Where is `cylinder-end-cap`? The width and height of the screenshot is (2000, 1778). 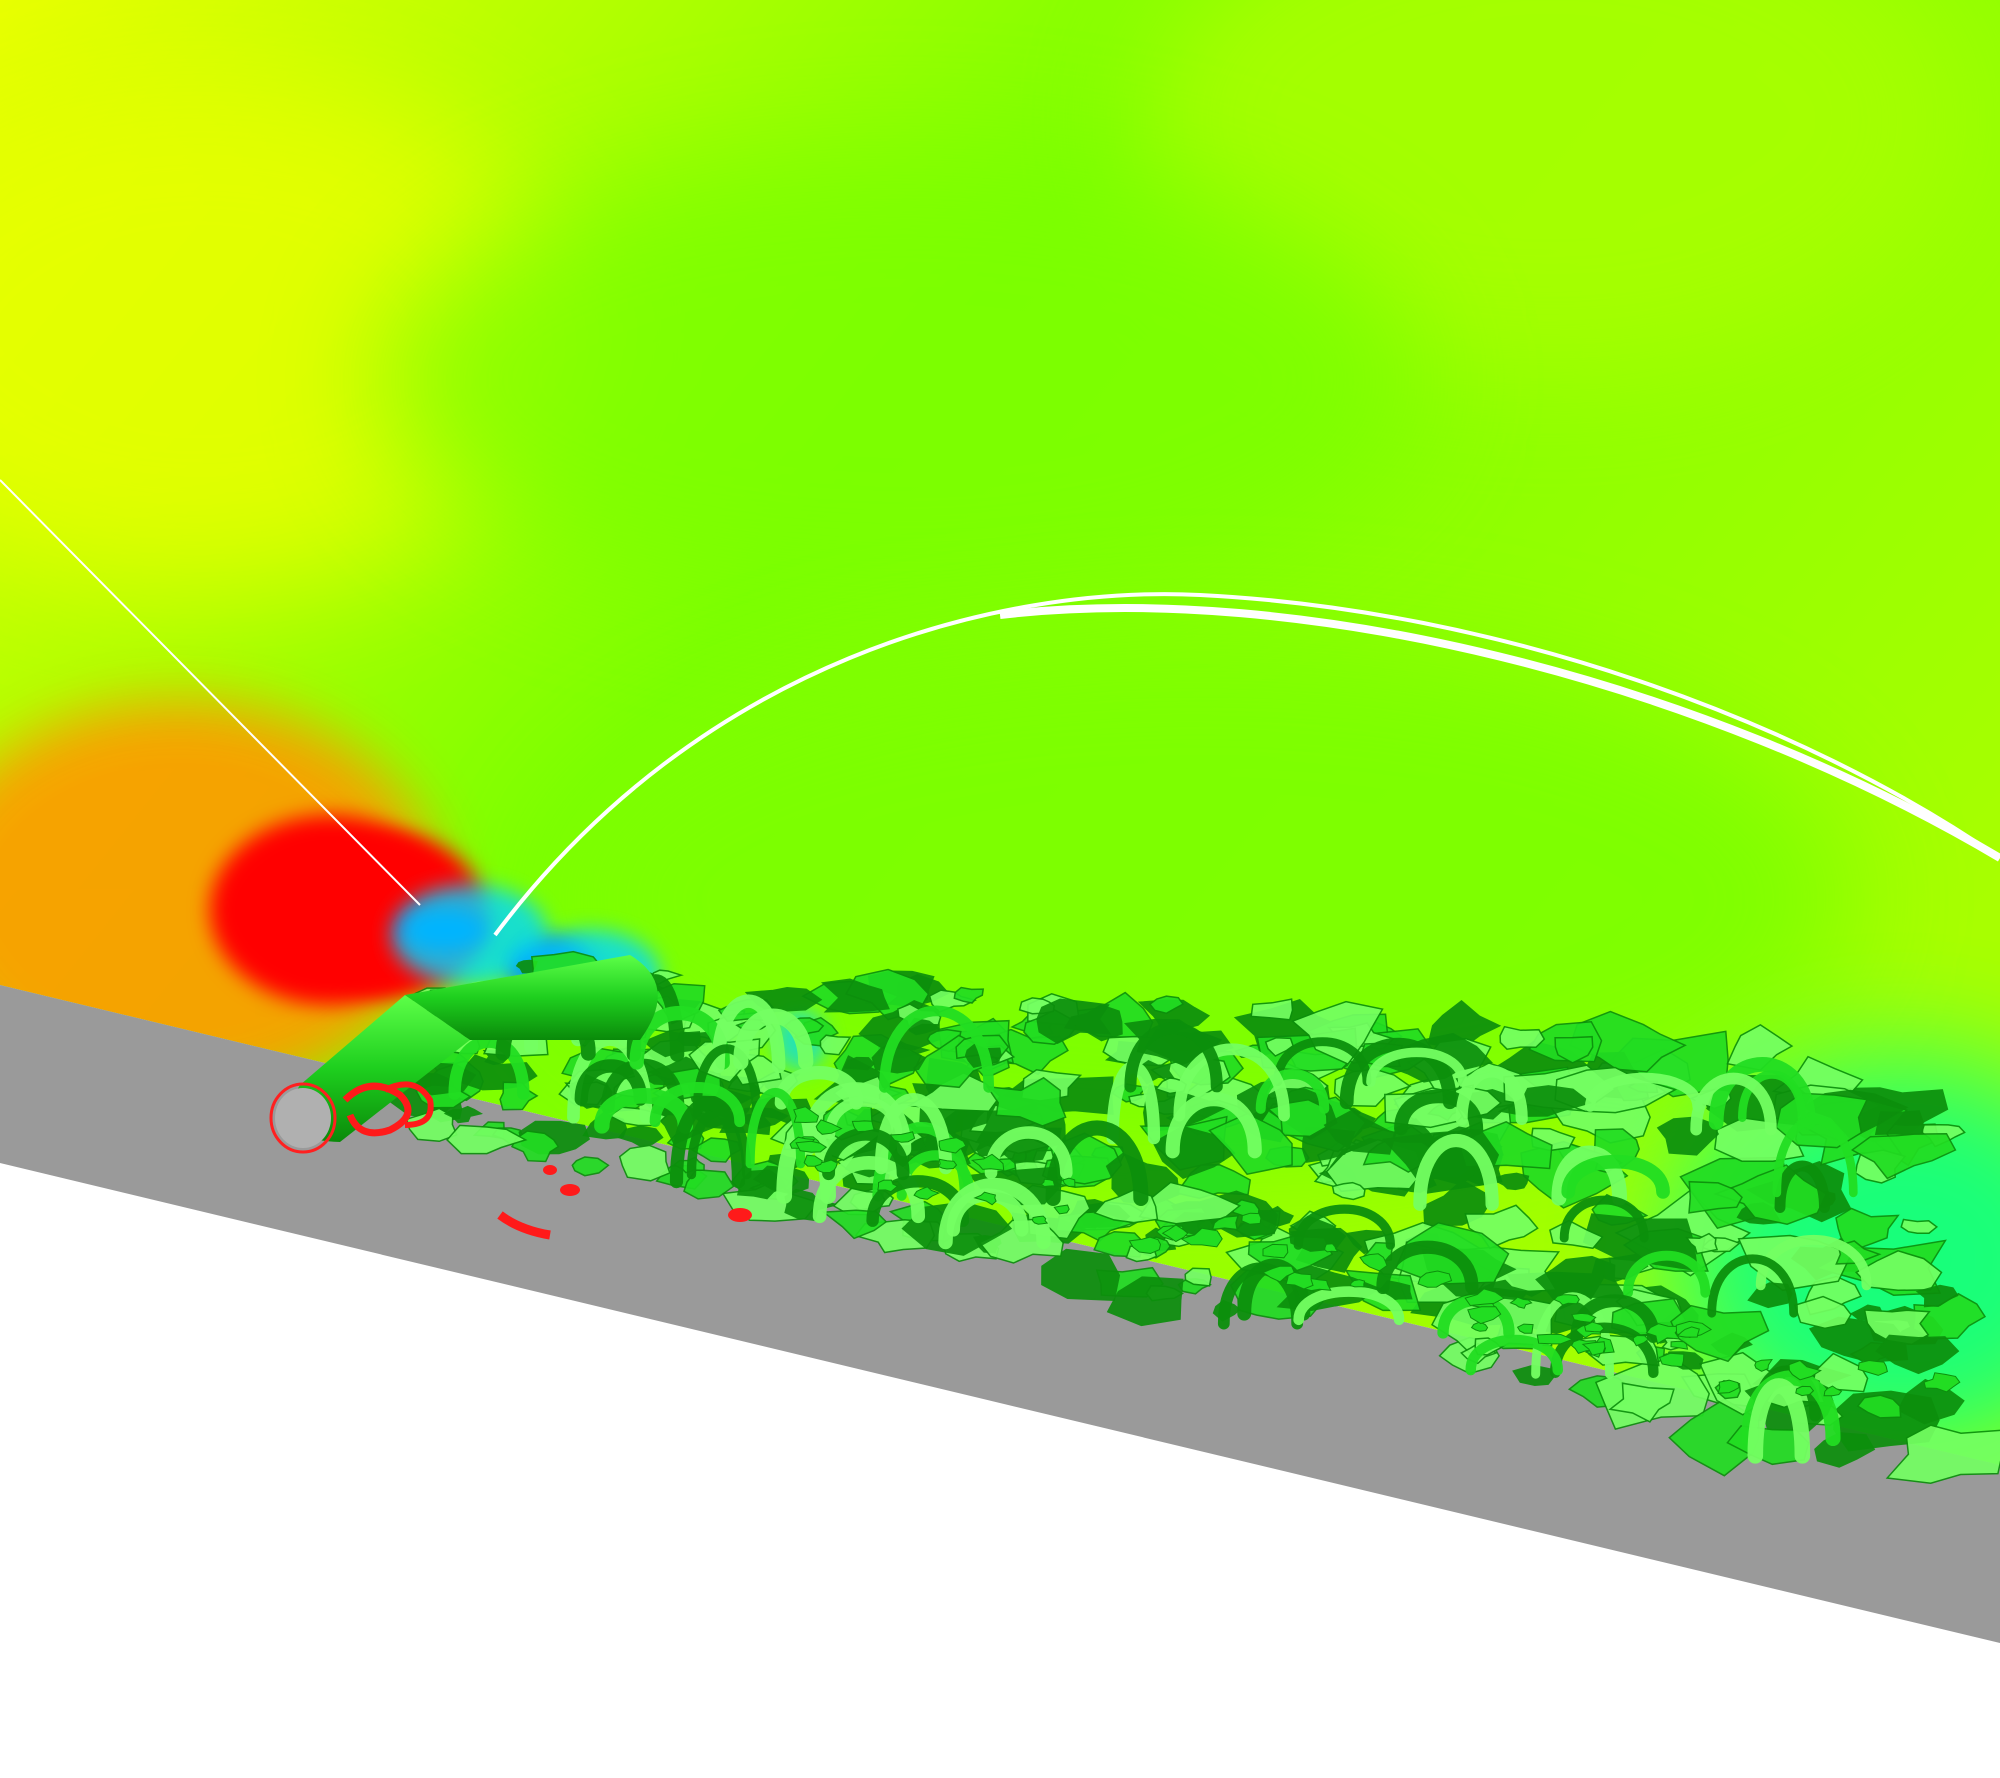 cylinder-end-cap is located at coordinates (303, 1118).